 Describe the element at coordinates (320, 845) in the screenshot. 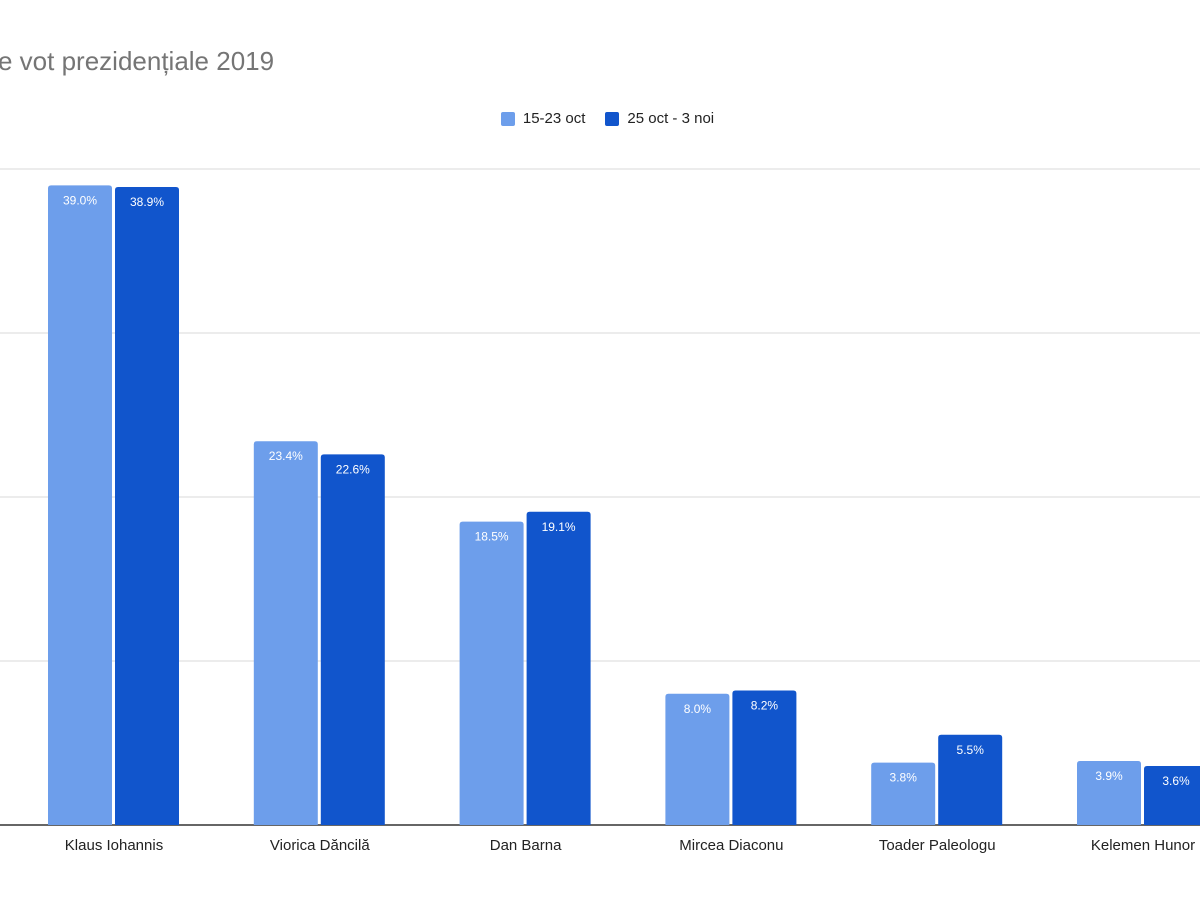

I see `category-label: Viorica Dăncilă` at that location.